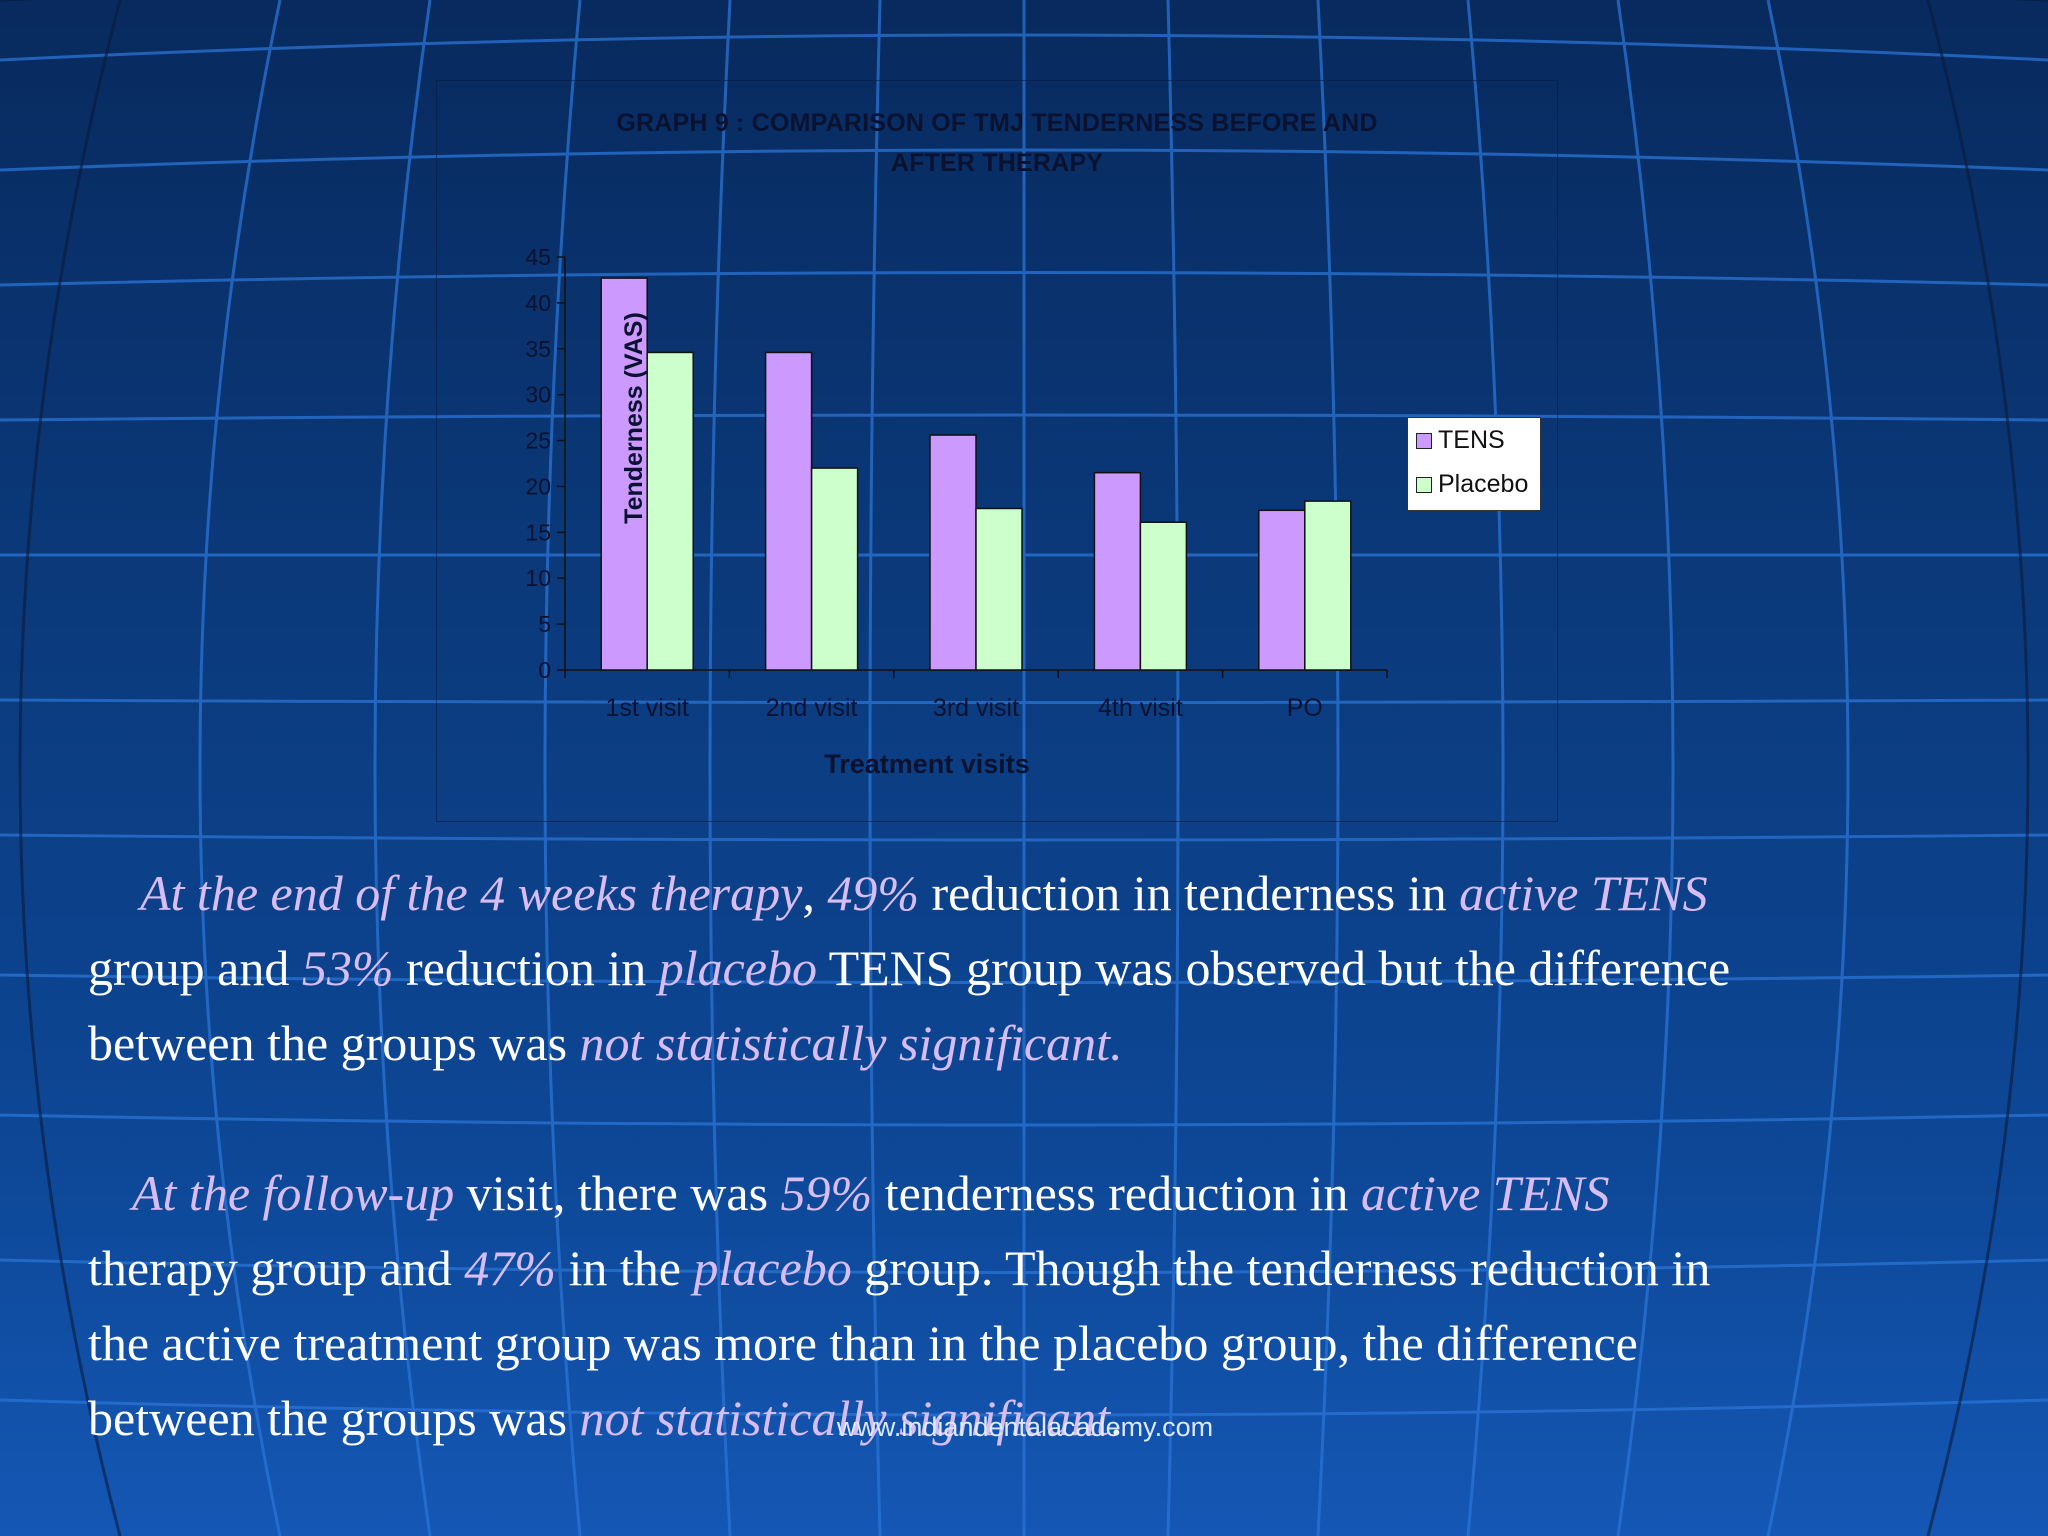 Image resolution: width=2048 pixels, height=1536 pixels. I want to click on legend-item-tens: TENS, so click(1460, 440).